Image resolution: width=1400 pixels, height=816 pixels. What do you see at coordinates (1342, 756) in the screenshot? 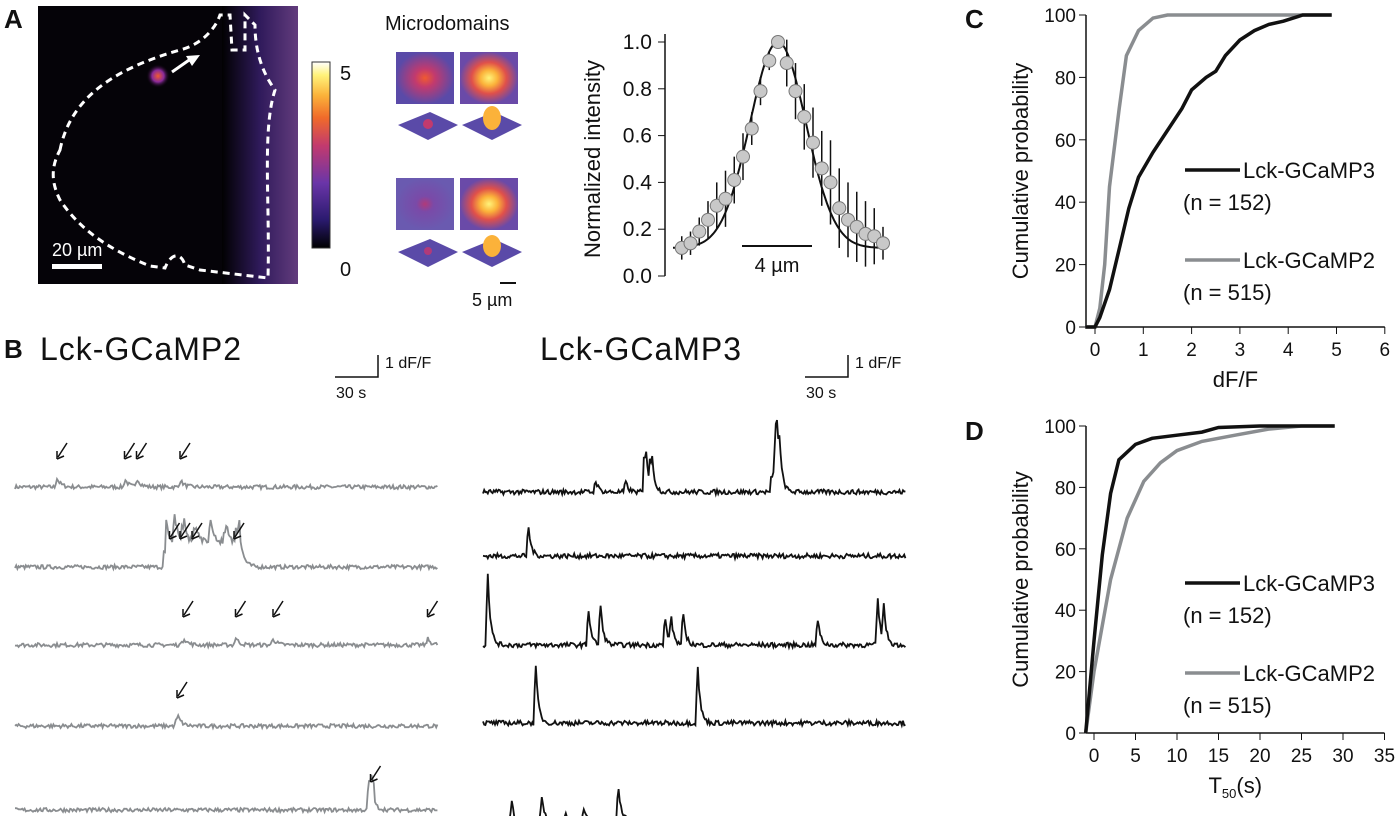
I see `x-tick-label: 30` at bounding box center [1342, 756].